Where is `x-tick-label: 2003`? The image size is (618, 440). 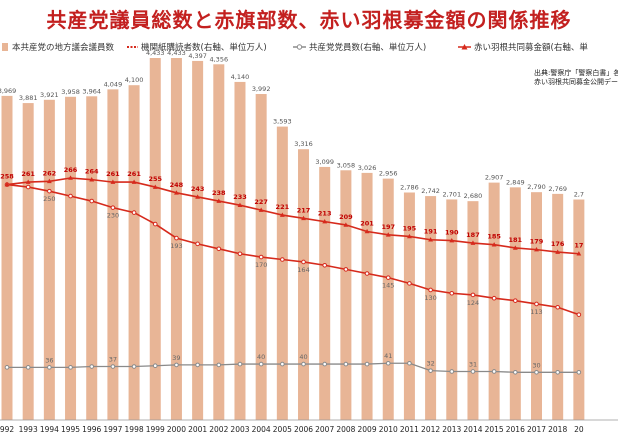 x-tick-label: 2003 is located at coordinates (239, 429).